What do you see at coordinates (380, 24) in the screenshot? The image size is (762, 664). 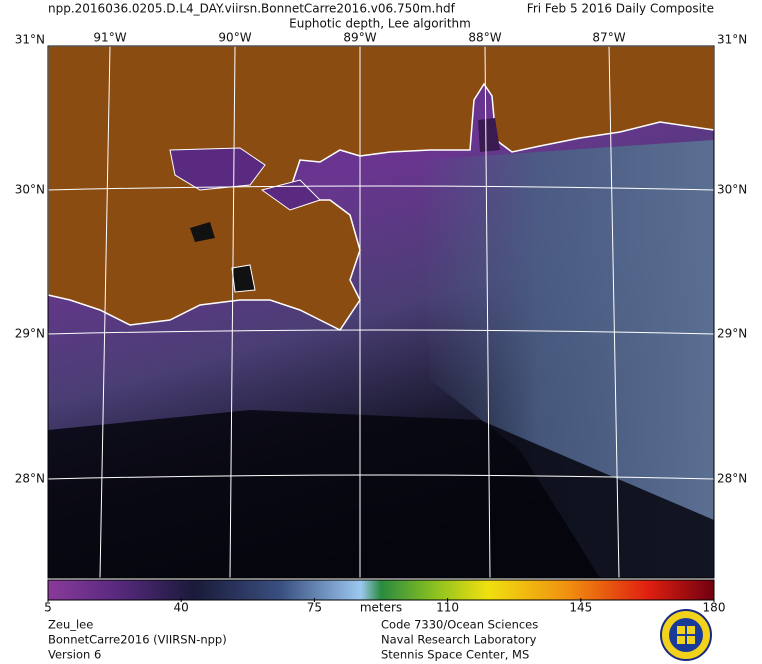 I see `product: Euphotic depth, Lee algorithm` at bounding box center [380, 24].